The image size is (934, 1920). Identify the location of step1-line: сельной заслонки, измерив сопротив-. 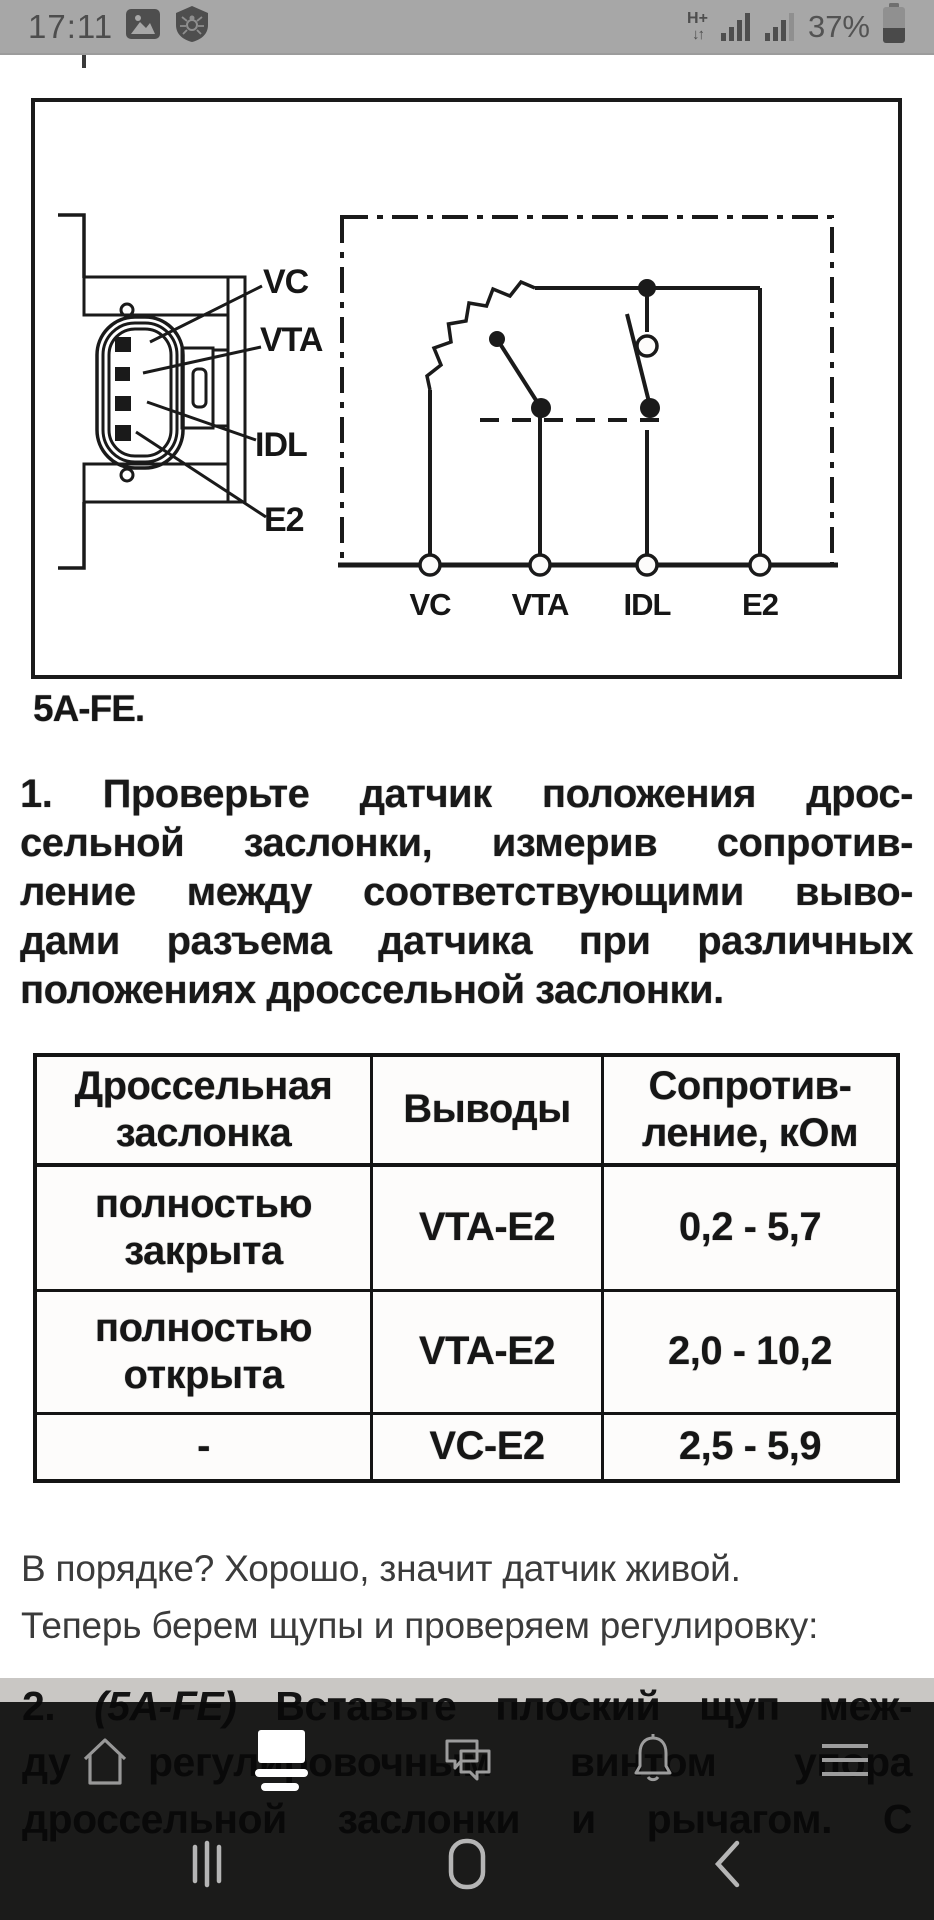
(467, 843).